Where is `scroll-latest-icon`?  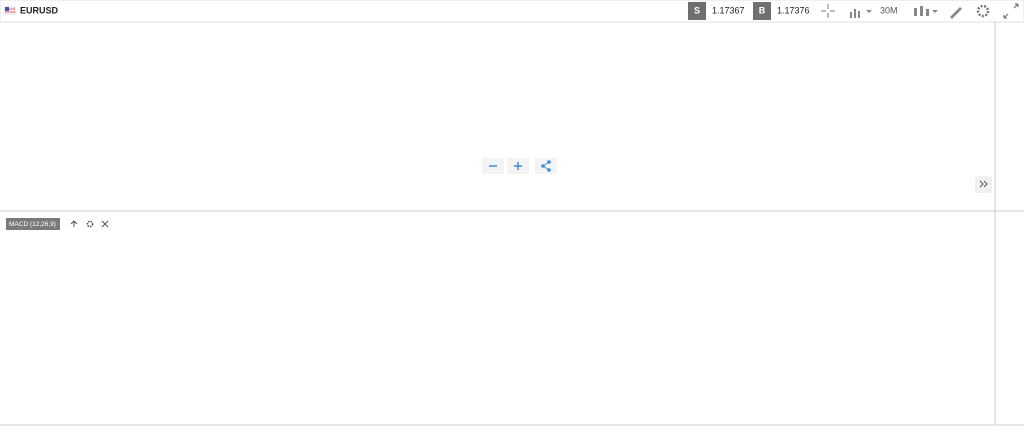 scroll-latest-icon is located at coordinates (983, 184).